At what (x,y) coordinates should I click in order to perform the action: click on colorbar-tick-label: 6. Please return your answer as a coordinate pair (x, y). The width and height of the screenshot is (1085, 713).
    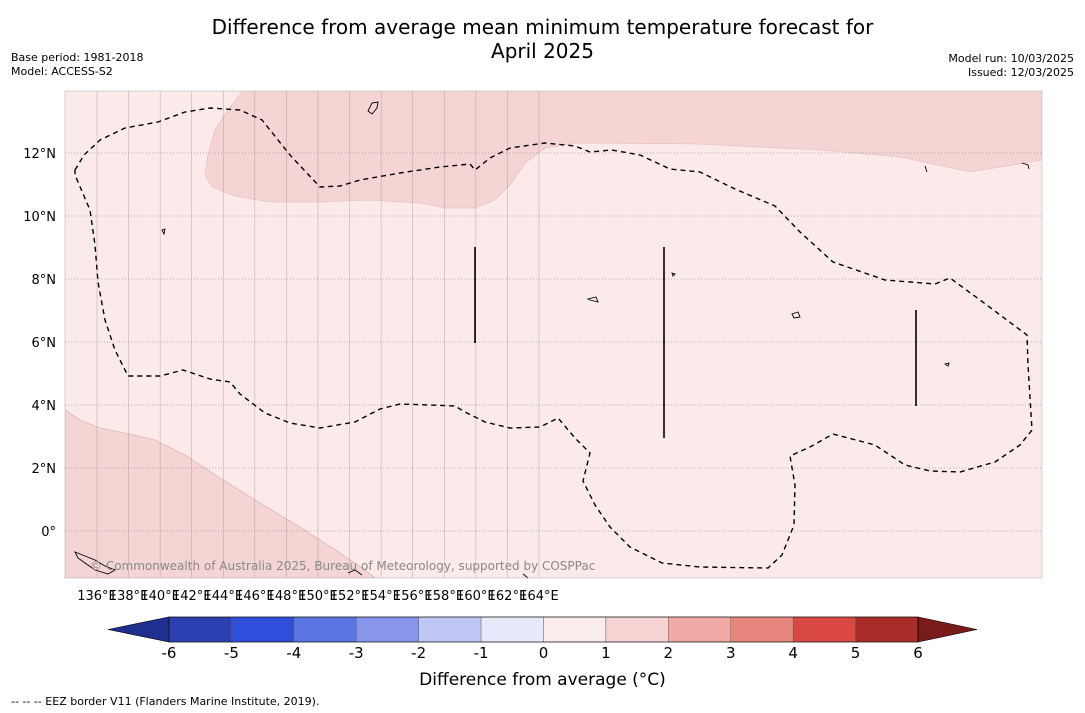
    Looking at the image, I should click on (918, 653).